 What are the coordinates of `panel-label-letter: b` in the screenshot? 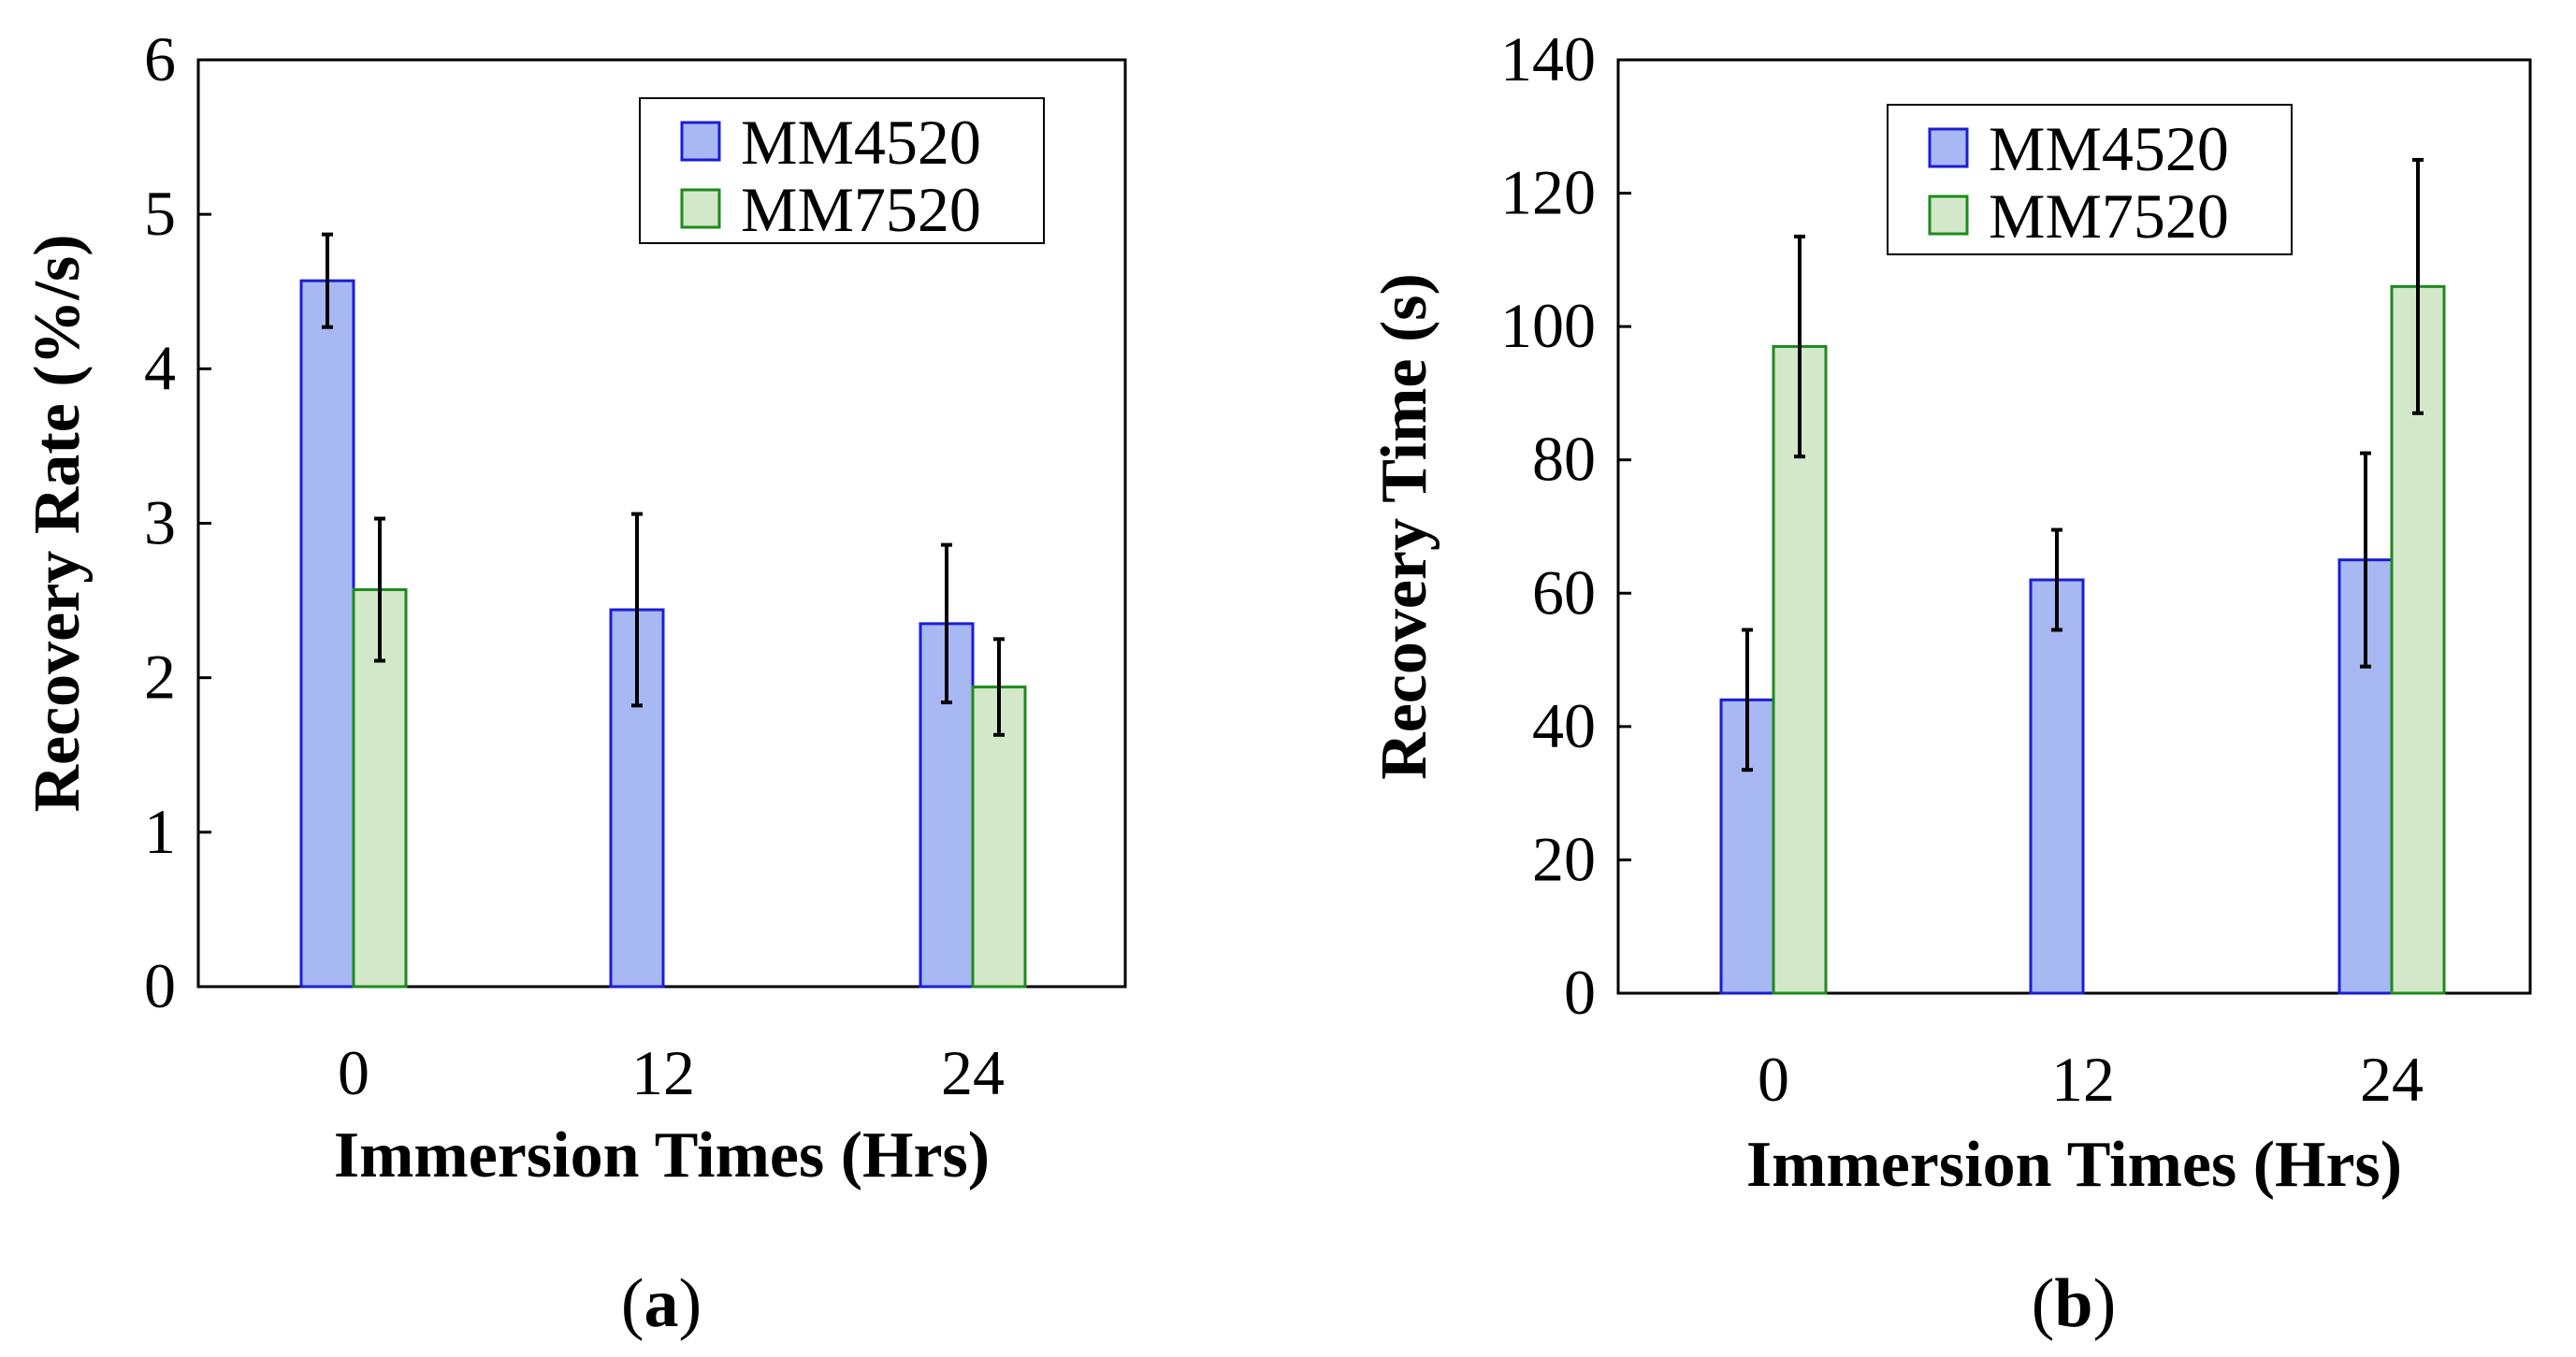 It's located at (2073, 1303).